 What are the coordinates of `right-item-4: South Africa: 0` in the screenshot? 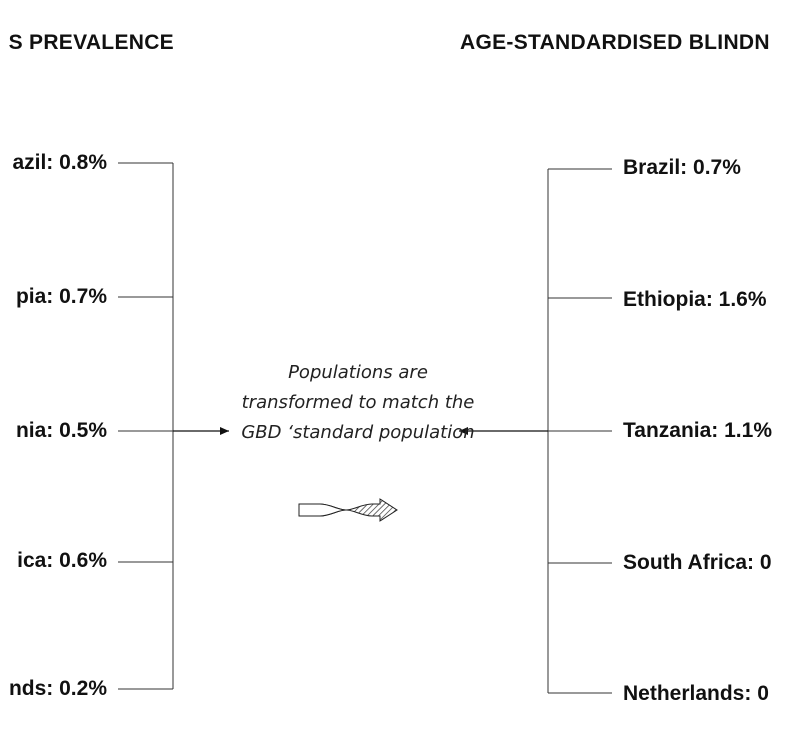 It's located at (697, 562).